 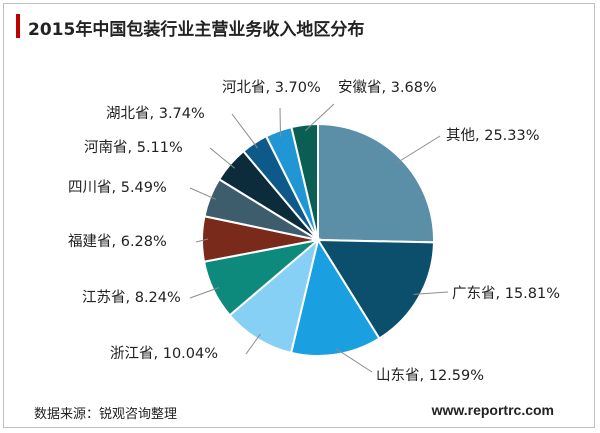 What do you see at coordinates (506, 293) in the screenshot?
I see `slice-label-2: 广东省, 15.81%` at bounding box center [506, 293].